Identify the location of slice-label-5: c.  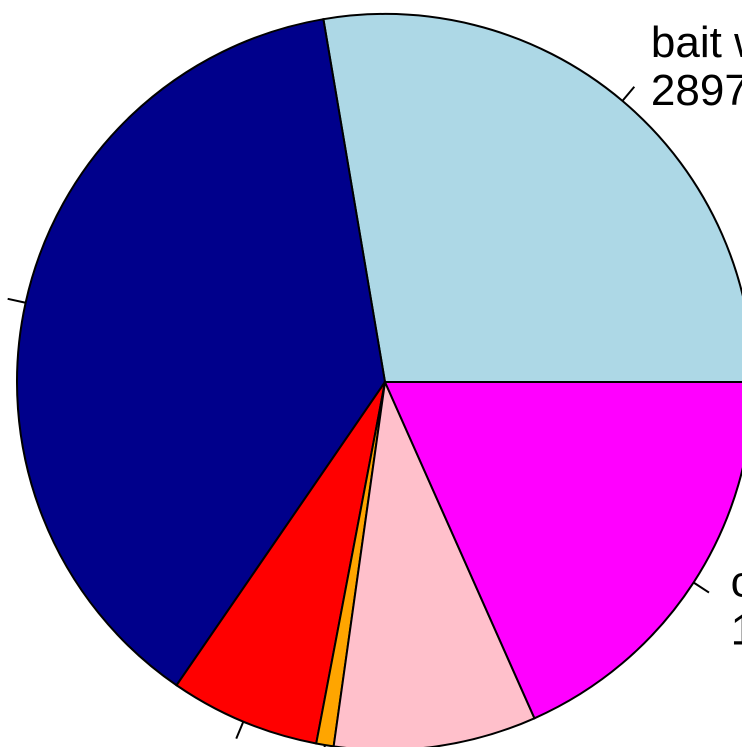
(736, 582).